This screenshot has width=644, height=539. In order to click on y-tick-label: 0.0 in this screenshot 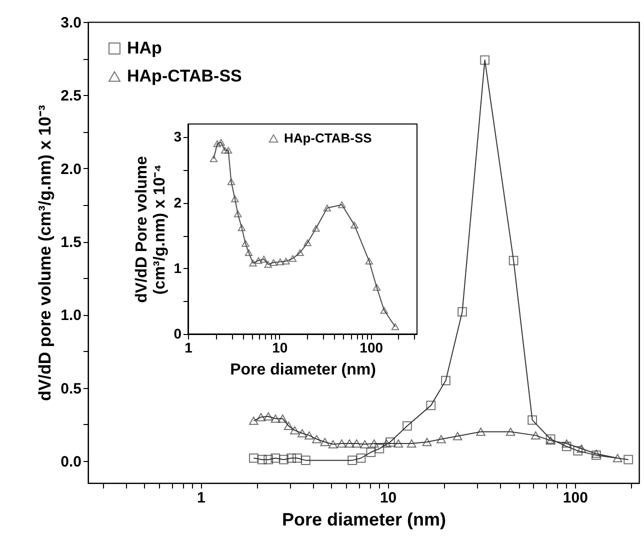, I will do `click(71, 462)`.